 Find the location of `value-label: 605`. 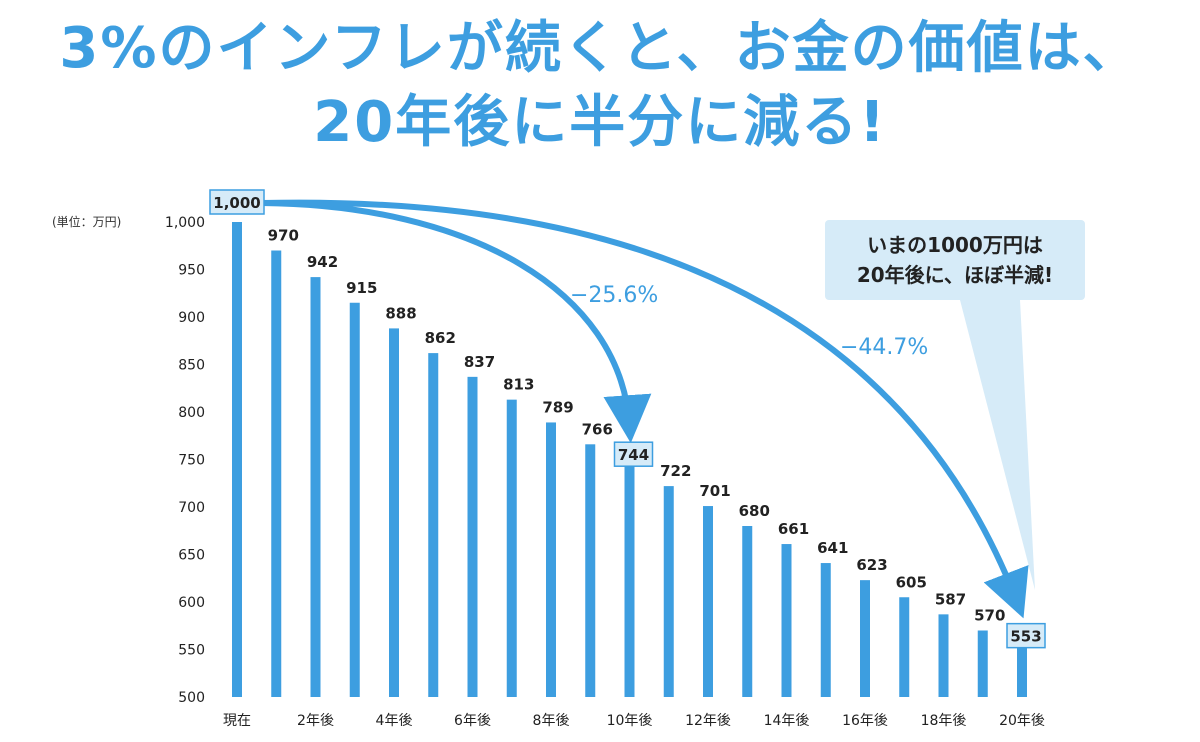

value-label: 605 is located at coordinates (911, 582).